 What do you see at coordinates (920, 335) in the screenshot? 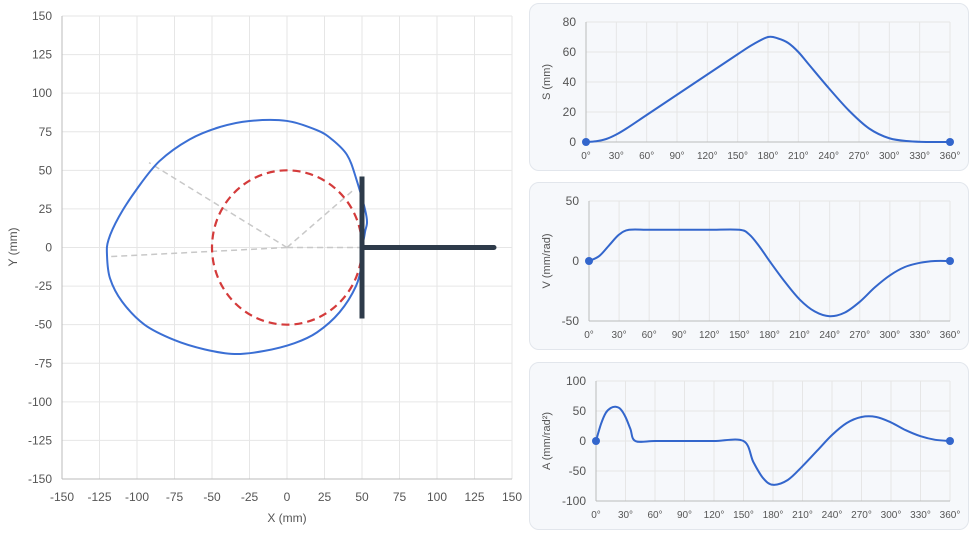
I see `v-x-tick-label: 330°` at bounding box center [920, 335].